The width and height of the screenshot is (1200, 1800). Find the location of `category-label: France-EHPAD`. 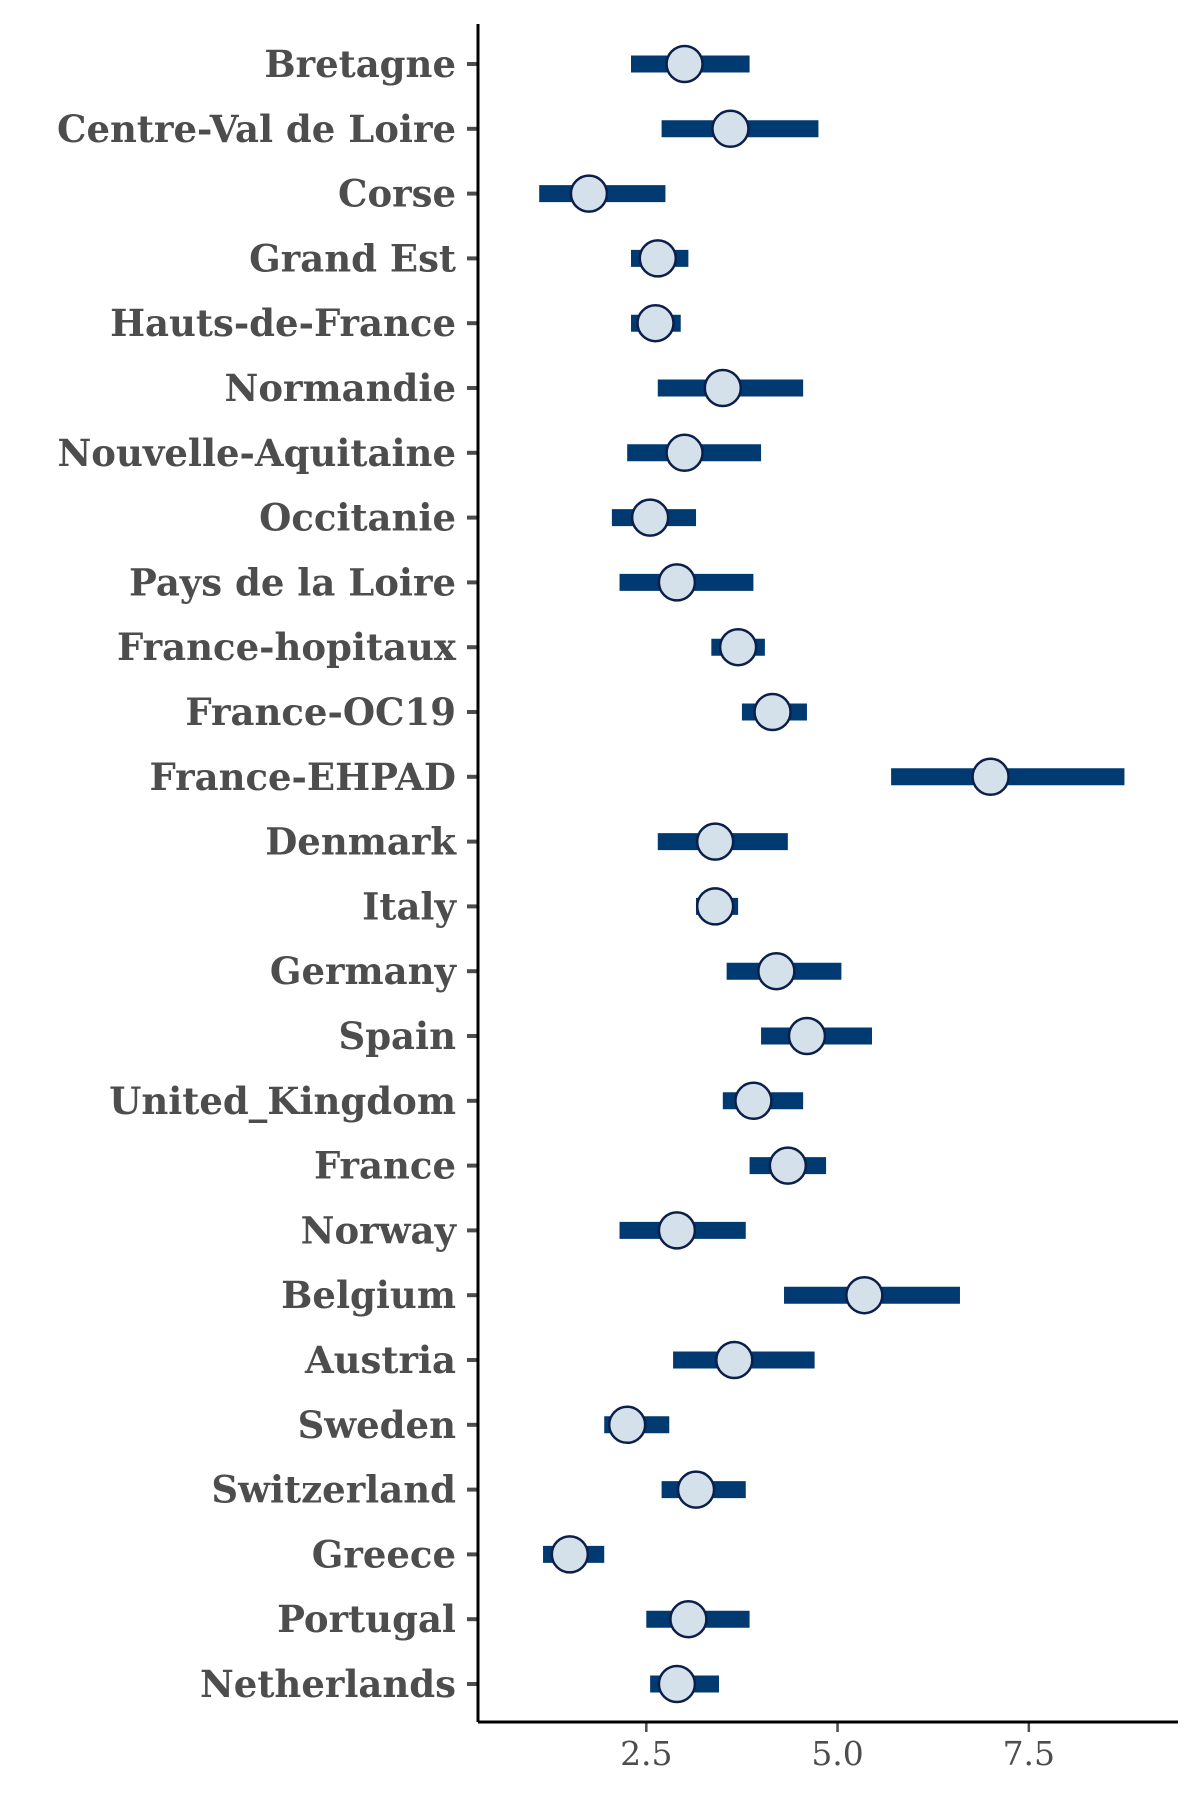

category-label: France-EHPAD is located at coordinates (303, 777).